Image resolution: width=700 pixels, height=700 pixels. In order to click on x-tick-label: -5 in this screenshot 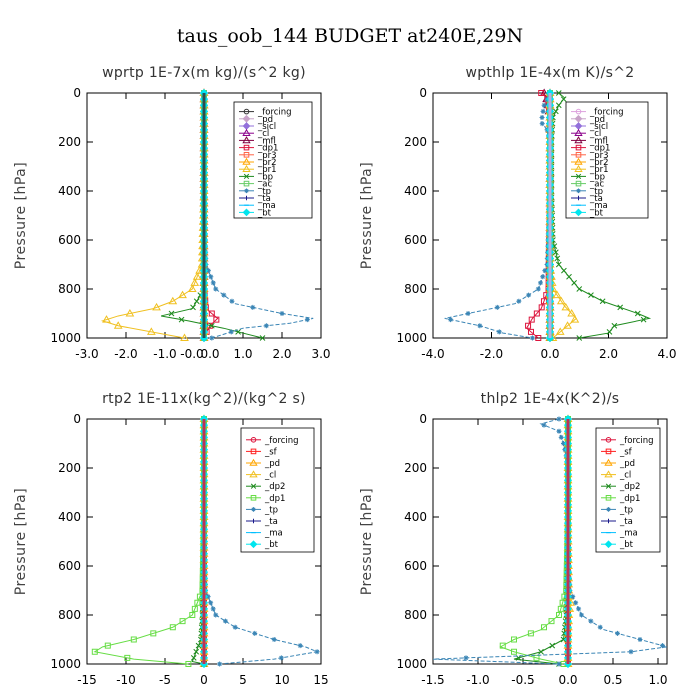, I will do `click(165, 680)`.